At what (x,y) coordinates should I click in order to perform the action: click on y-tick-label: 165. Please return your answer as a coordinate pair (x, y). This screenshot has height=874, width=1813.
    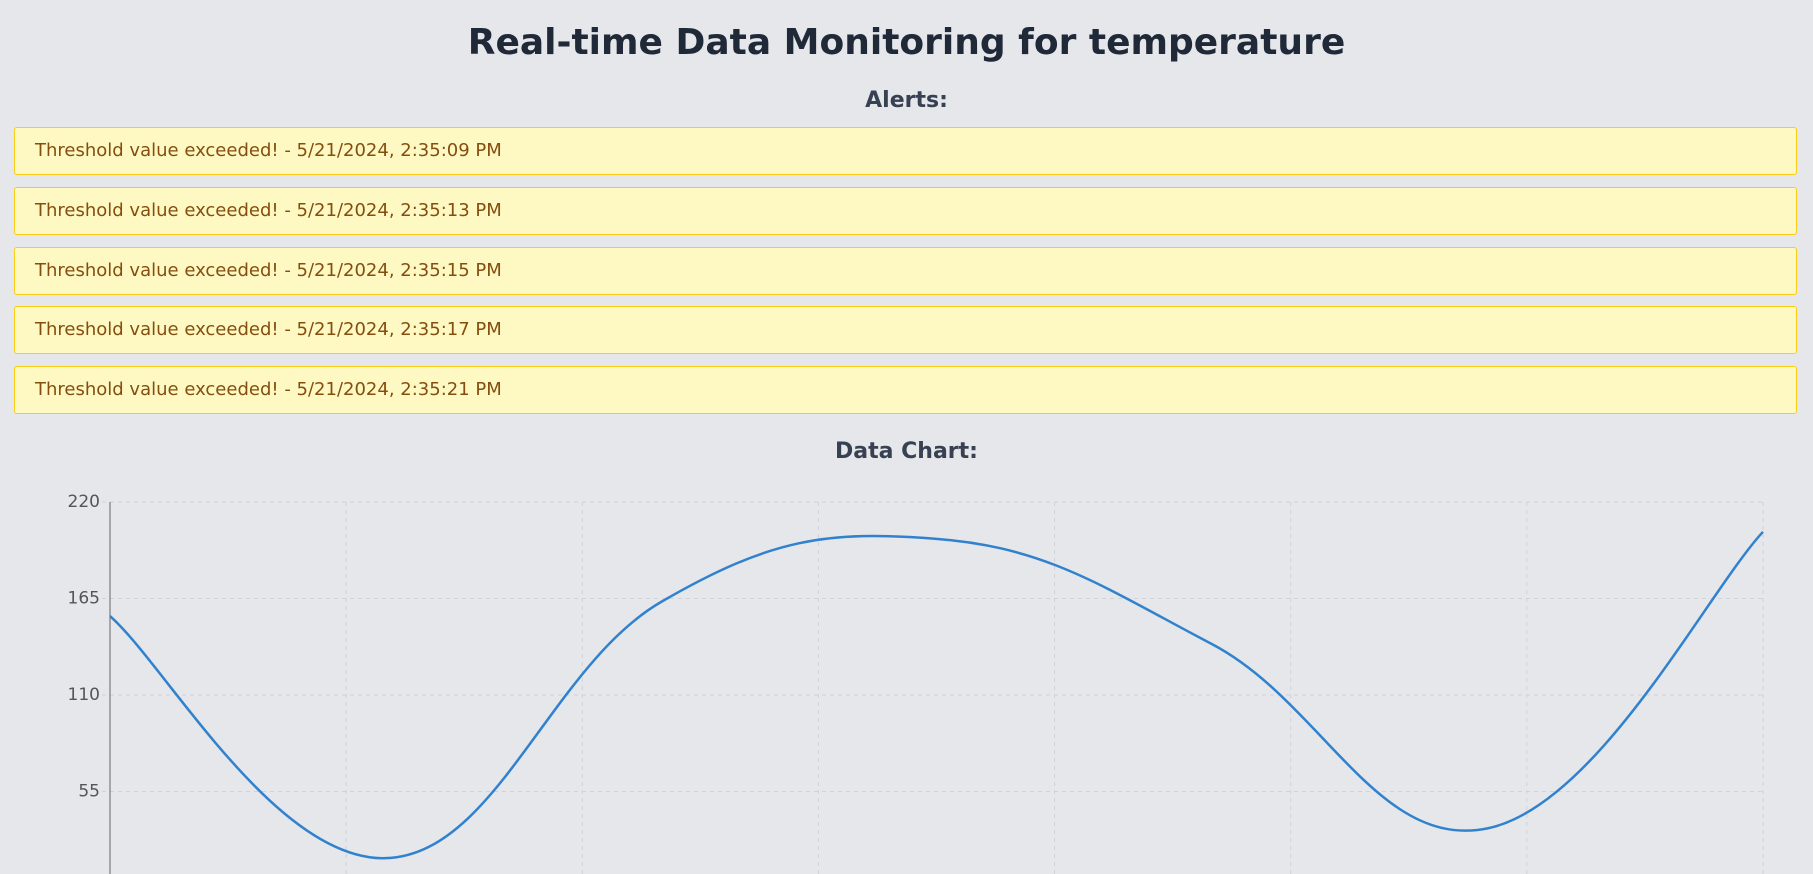
    Looking at the image, I should click on (84, 599).